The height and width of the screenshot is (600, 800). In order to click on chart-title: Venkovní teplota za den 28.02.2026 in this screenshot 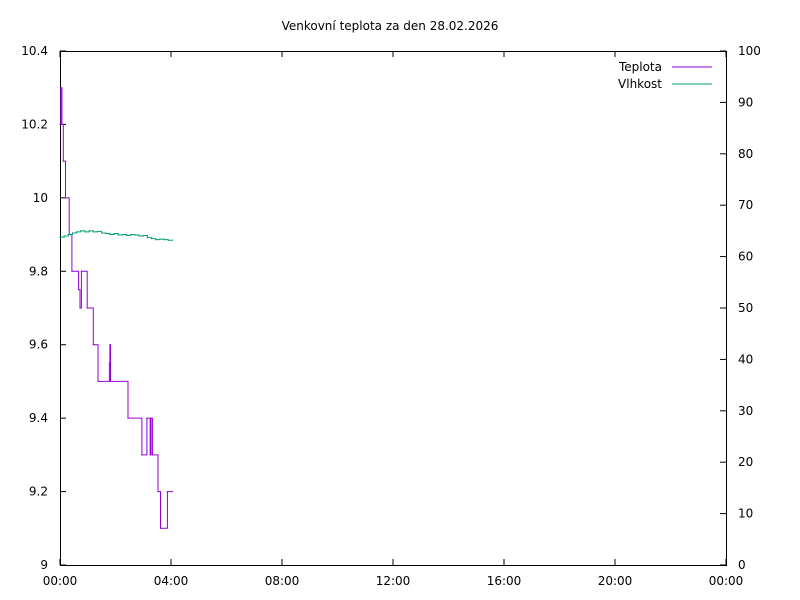, I will do `click(390, 26)`.